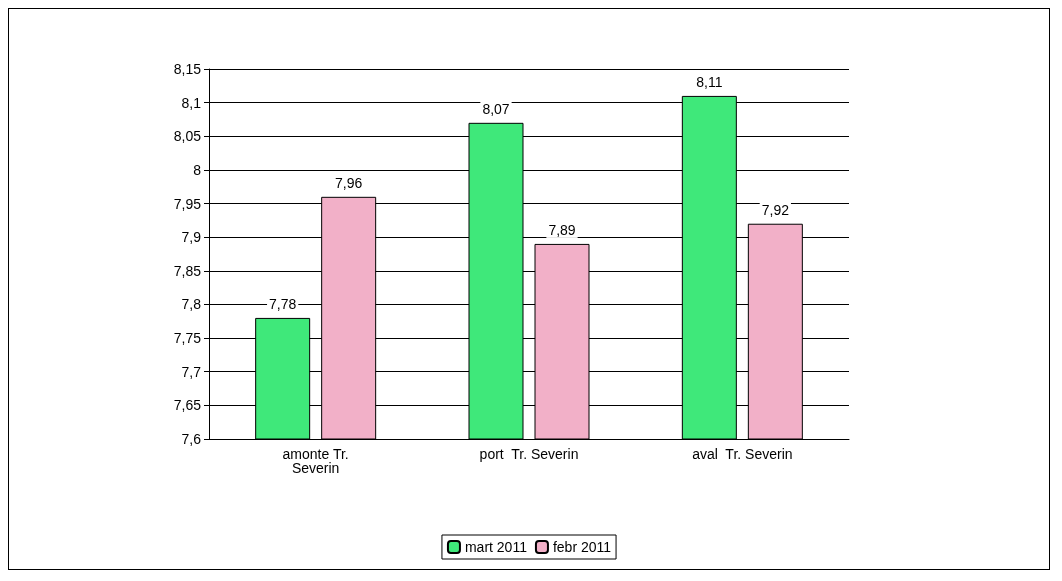 The width and height of the screenshot is (1062, 581). I want to click on y-tick-label: 7,7, so click(191, 371).